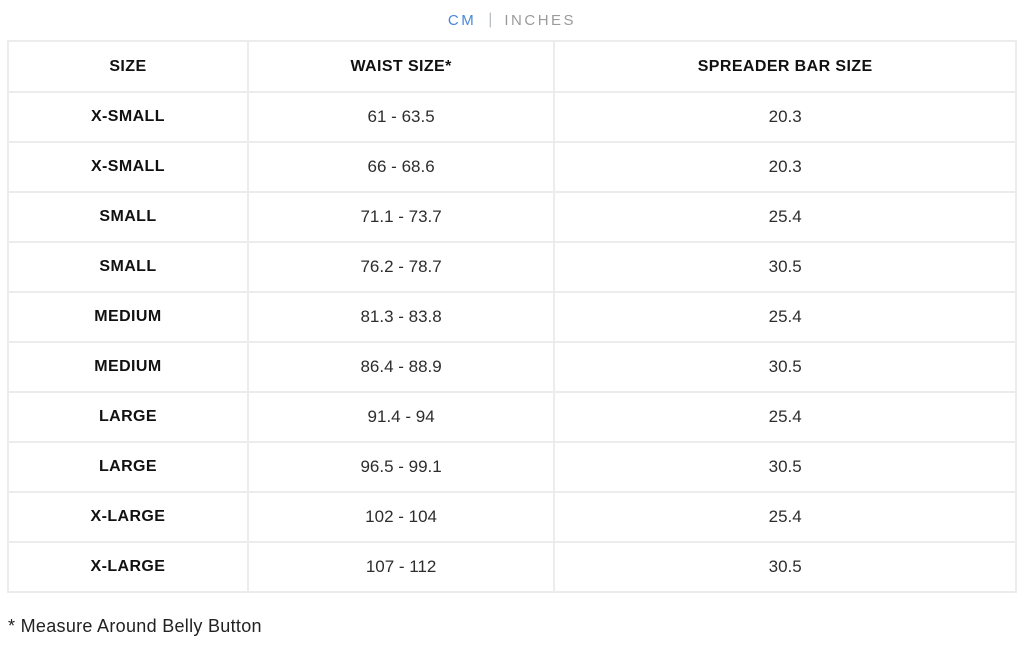  Describe the element at coordinates (401, 567) in the screenshot. I see `waist-size-cell: 107 - 112` at that location.